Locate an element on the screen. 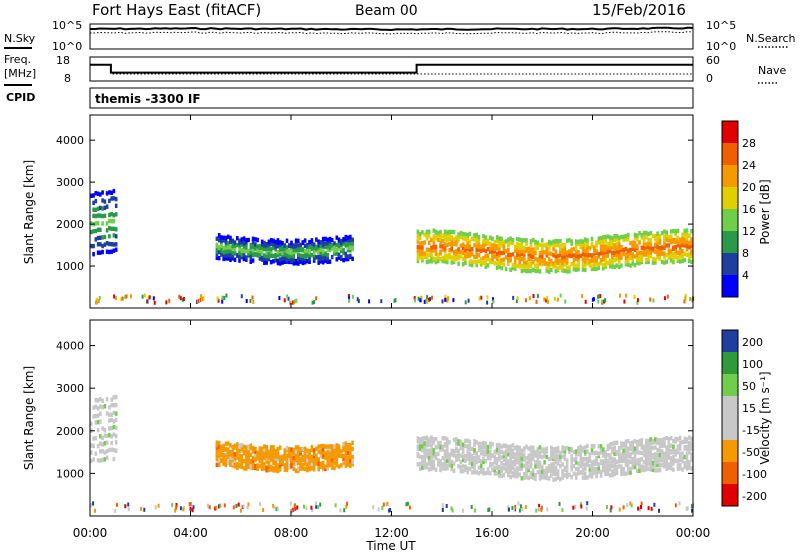 This screenshot has width=800, height=554. date-label: 15/Feb/2016 is located at coordinates (639, 10).